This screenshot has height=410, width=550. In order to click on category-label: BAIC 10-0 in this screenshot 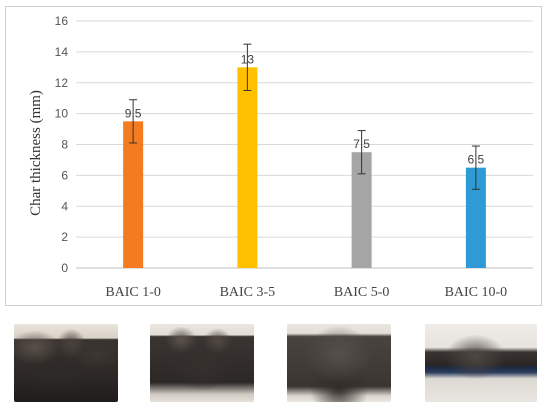, I will do `click(476, 292)`.